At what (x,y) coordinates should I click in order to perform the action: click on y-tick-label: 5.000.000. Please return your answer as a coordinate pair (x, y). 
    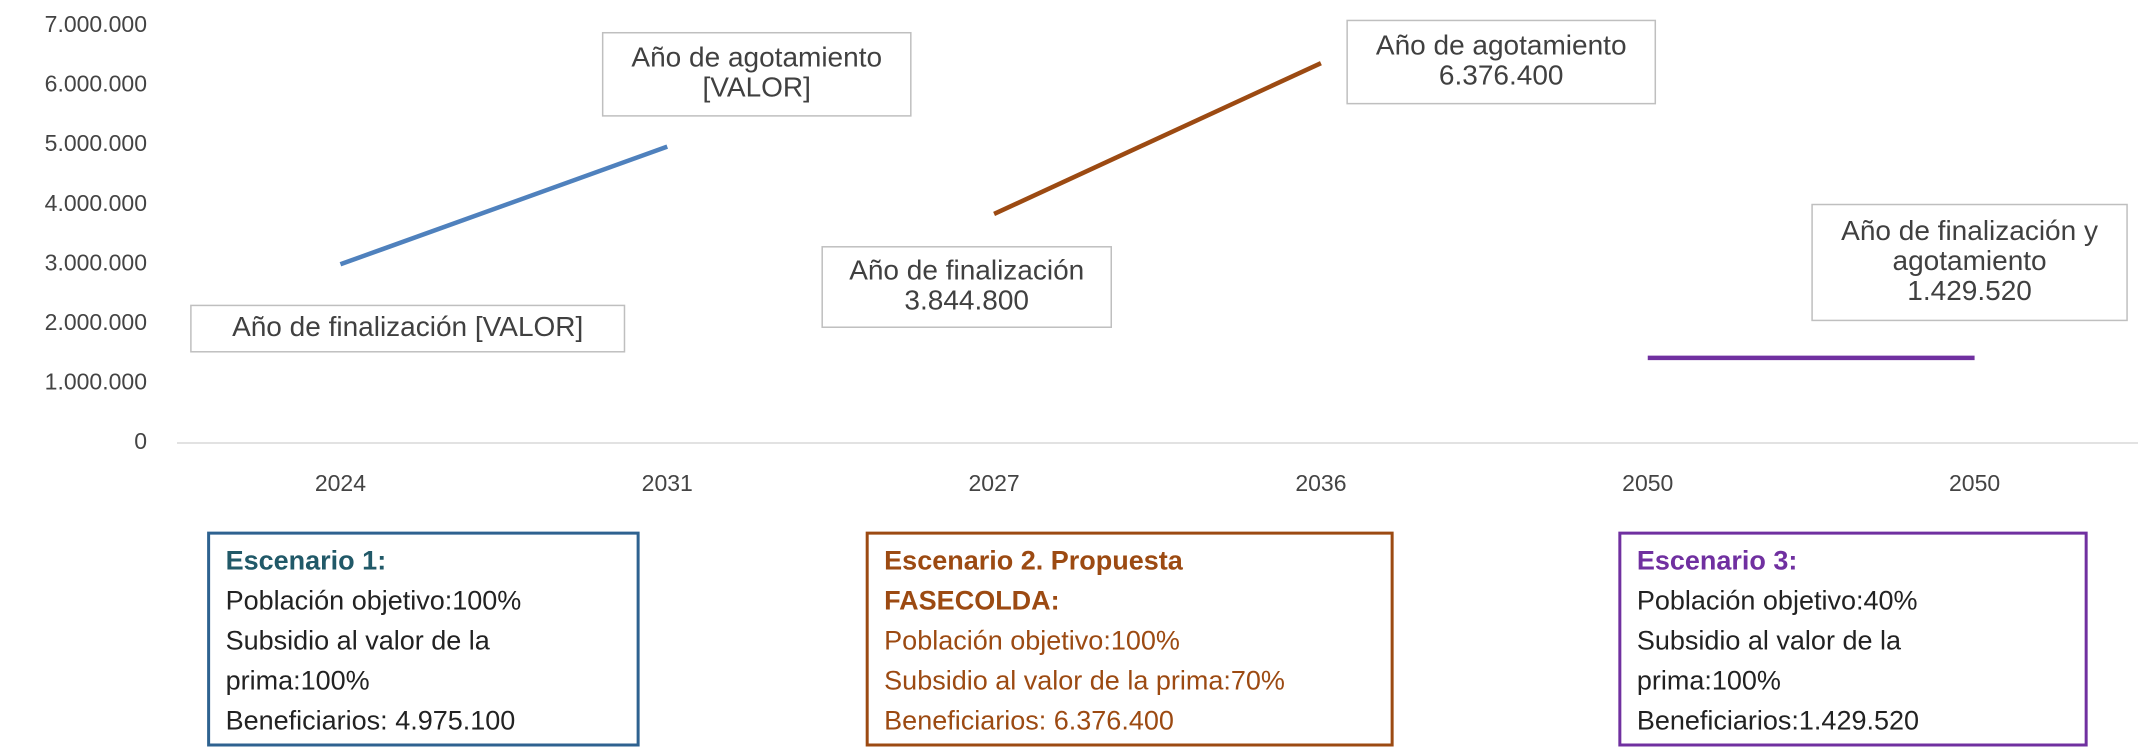
    Looking at the image, I should click on (96, 143).